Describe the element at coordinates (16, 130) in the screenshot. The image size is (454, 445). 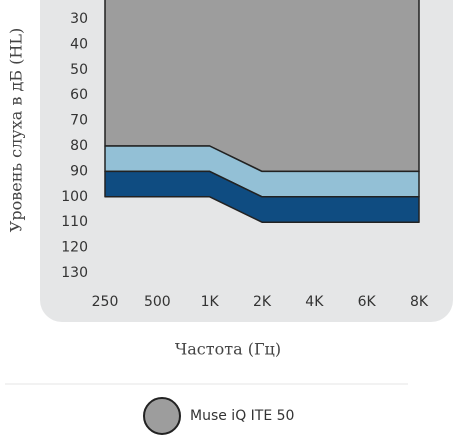
I see `y-axis-label: Уровень слуха в дБ (HL)` at that location.